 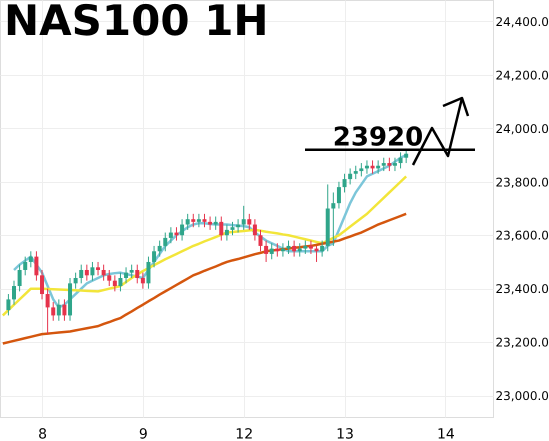 What do you see at coordinates (42, 433) in the screenshot?
I see `x-tick-label: 8` at bounding box center [42, 433].